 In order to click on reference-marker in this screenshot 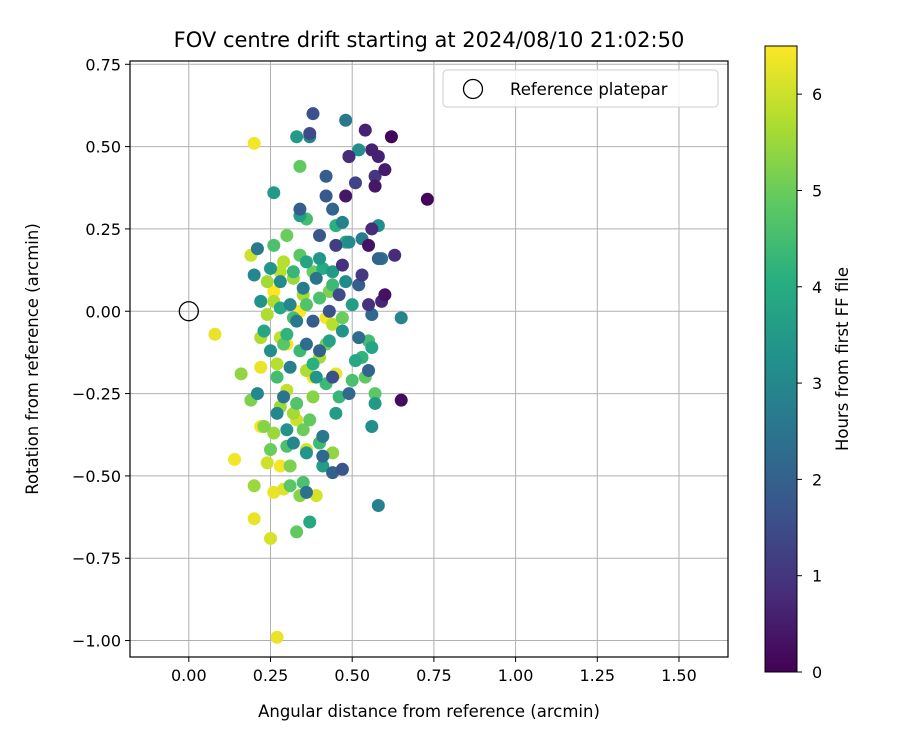, I will do `click(188, 311)`.